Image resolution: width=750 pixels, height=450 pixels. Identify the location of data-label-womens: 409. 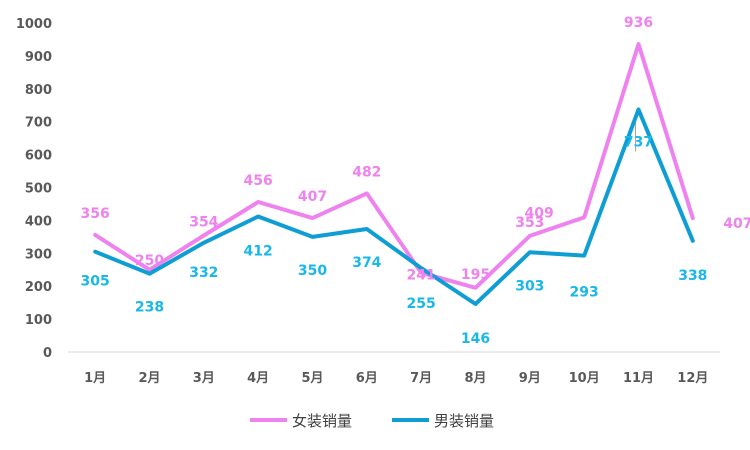
(539, 213).